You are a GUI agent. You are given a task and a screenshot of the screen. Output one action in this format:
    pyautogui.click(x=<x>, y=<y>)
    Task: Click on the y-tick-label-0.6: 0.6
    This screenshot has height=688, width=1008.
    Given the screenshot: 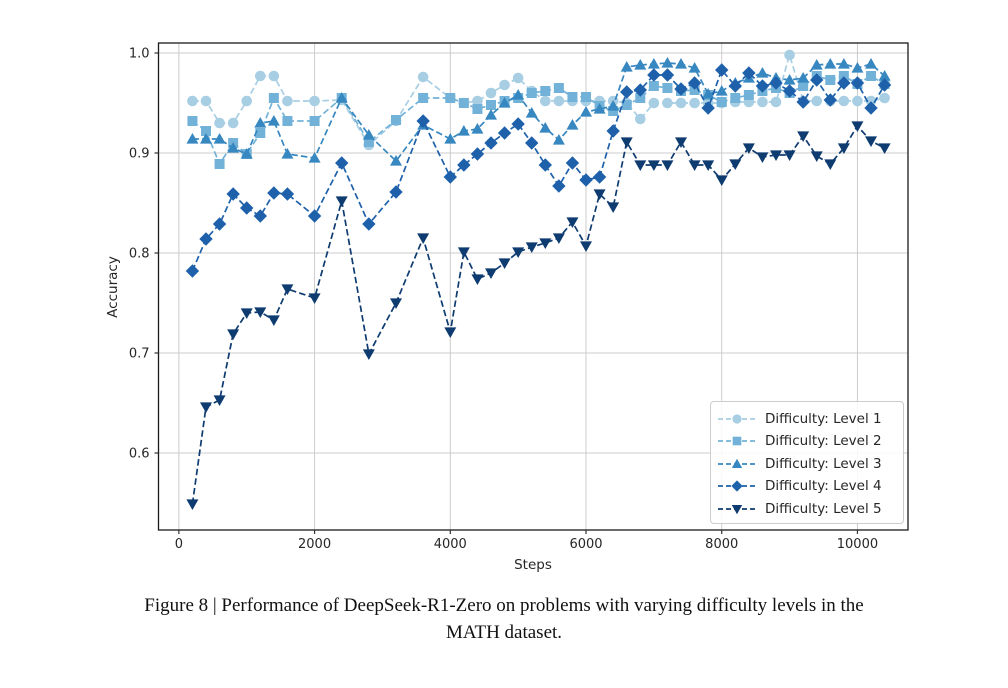 What is the action you would take?
    pyautogui.click(x=139, y=454)
    